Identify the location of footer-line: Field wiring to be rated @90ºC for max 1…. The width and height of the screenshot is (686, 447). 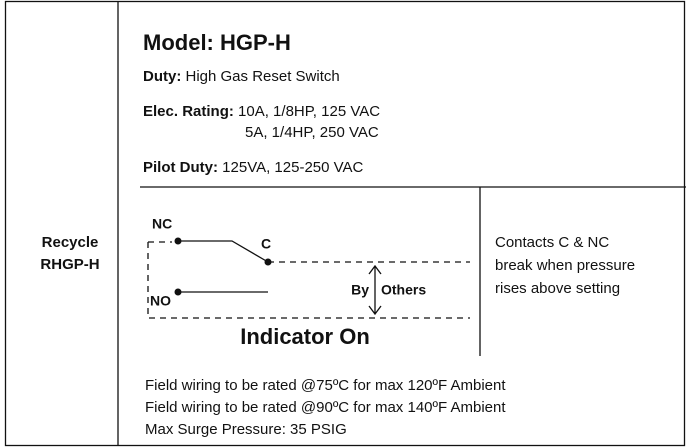
(325, 407).